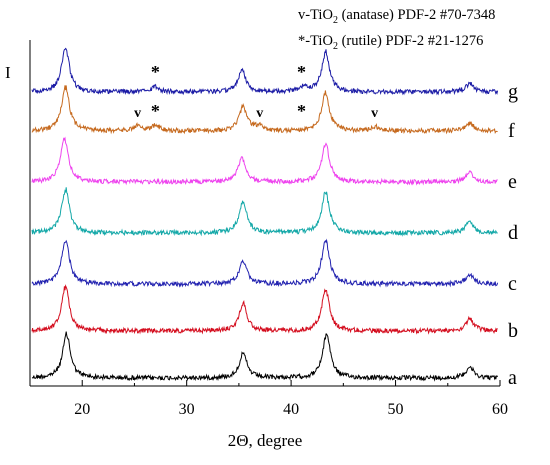 Image resolution: width=550 pixels, height=465 pixels. What do you see at coordinates (265, 440) in the screenshot?
I see `x-axis-label: 2Θ, degree` at bounding box center [265, 440].